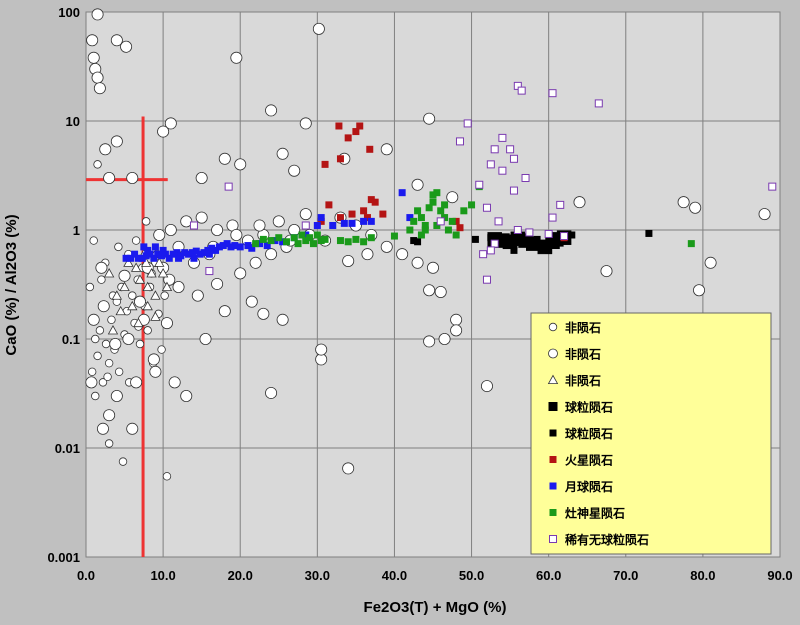 Image resolution: width=800 pixels, height=625 pixels. Describe the element at coordinates (435, 575) in the screenshot. I see `x-tick-labels: 0.0 10.0 20.0 30.0 40.0 50.0 60.0 70.0 80.0 90.0` at that location.